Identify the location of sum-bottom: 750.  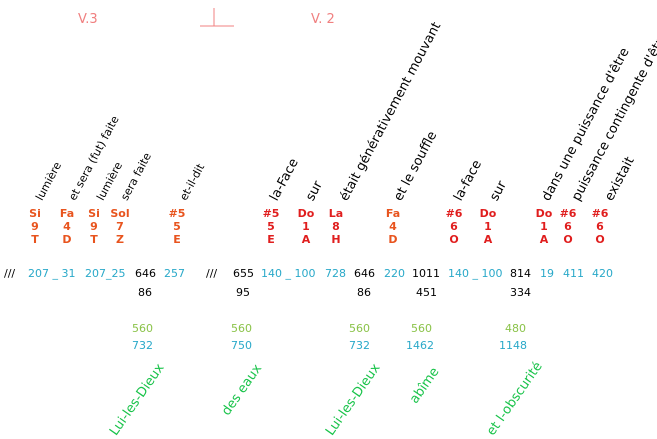
(241, 345).